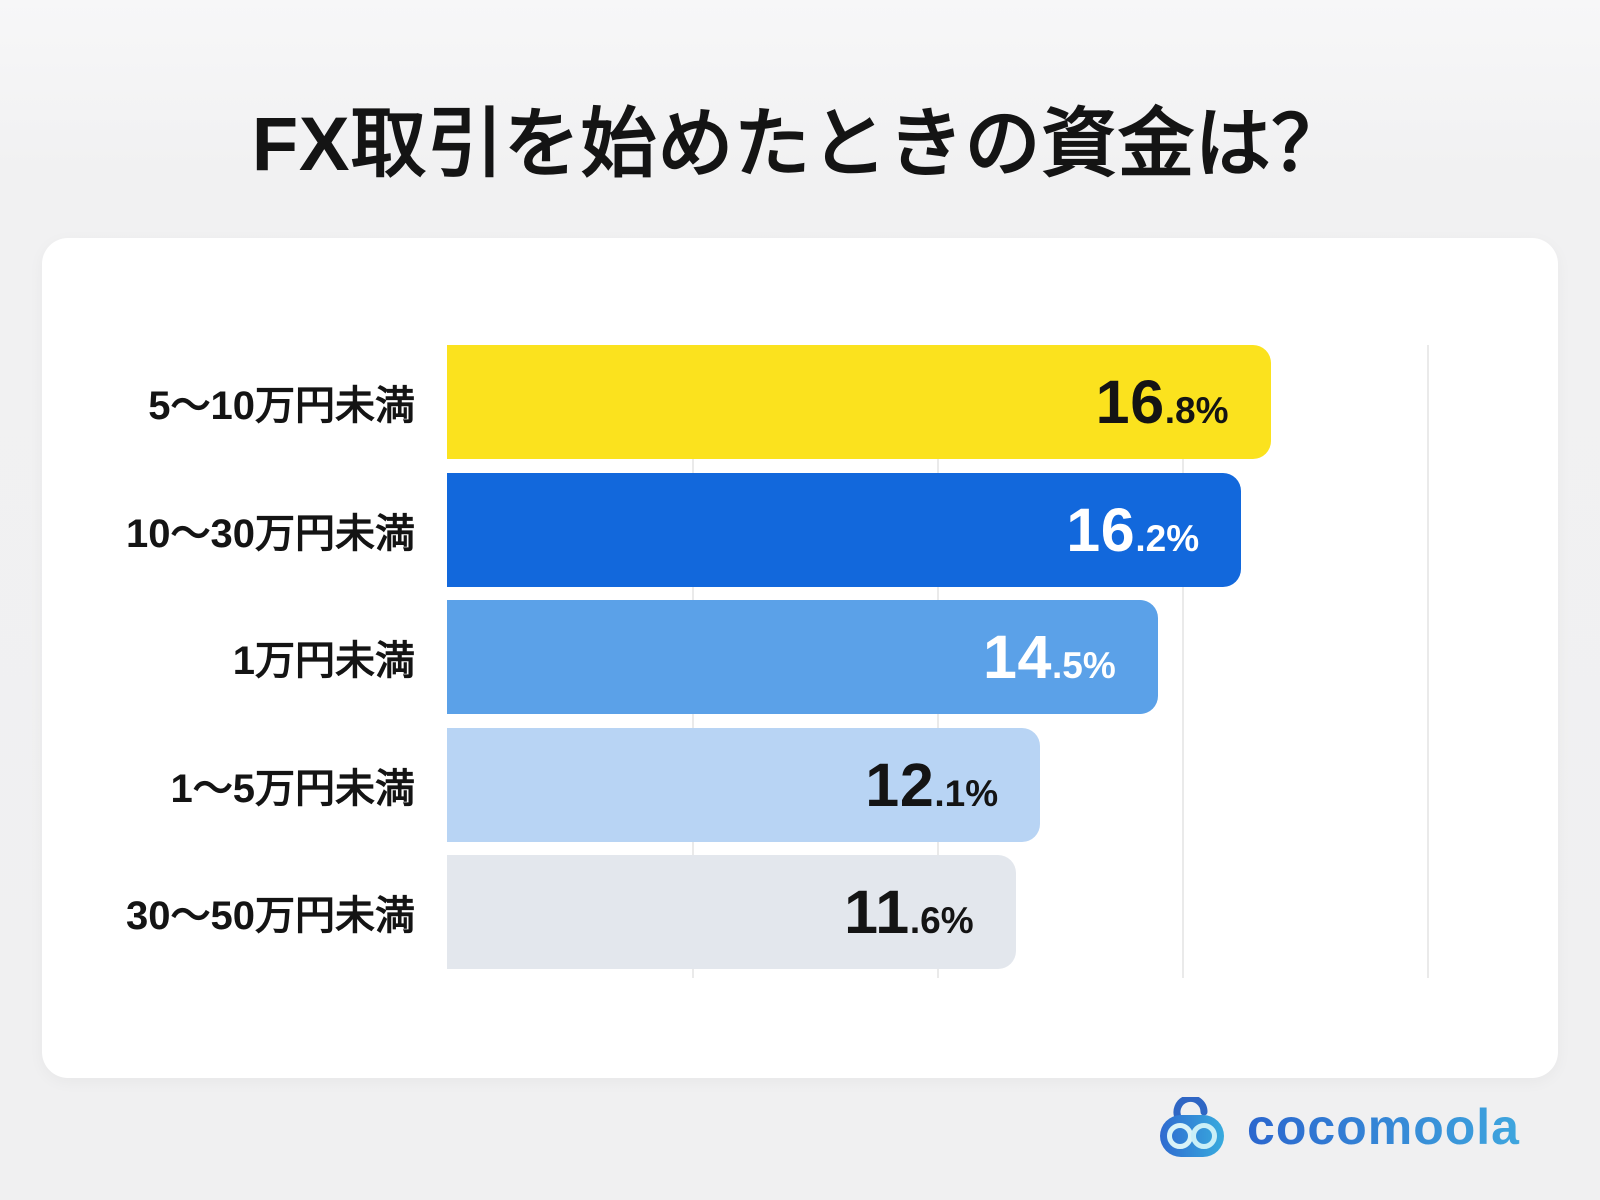 The height and width of the screenshot is (1200, 1600). What do you see at coordinates (281, 406) in the screenshot?
I see `category-label: 5〜10万円未満` at bounding box center [281, 406].